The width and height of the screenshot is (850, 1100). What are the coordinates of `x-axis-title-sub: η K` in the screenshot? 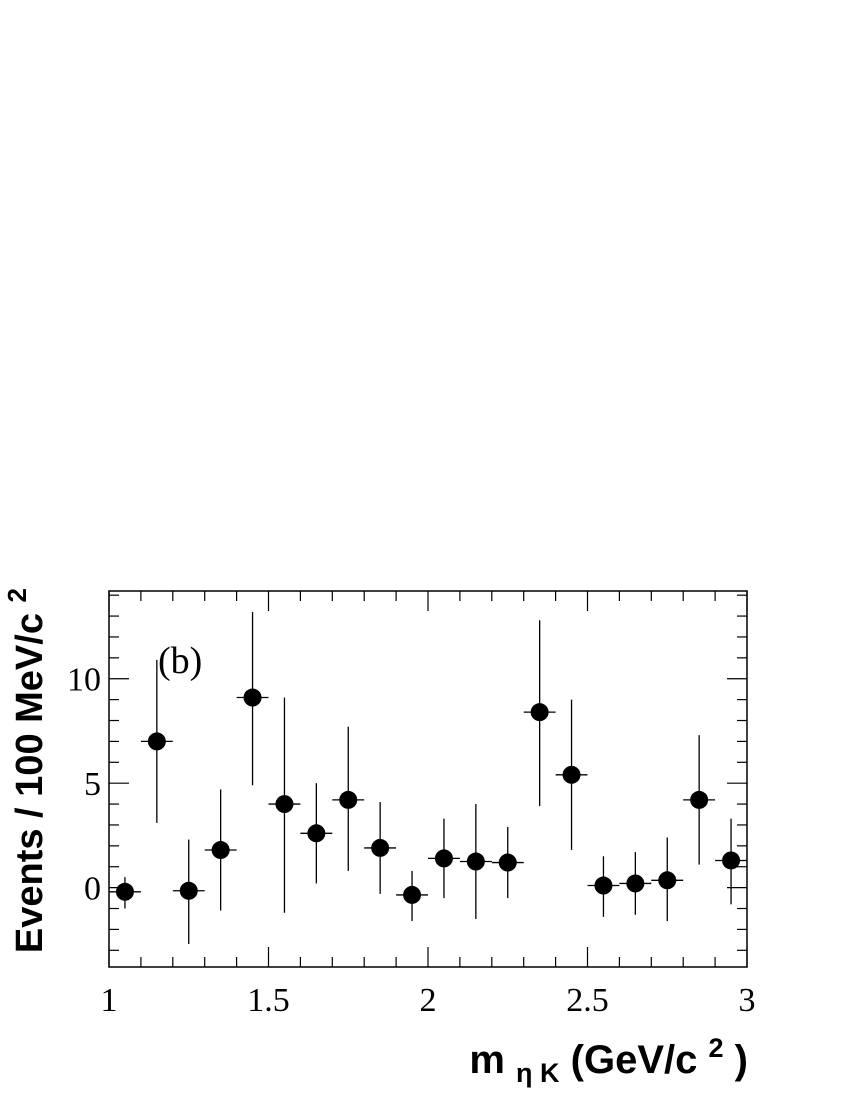 It's located at (538, 1073).